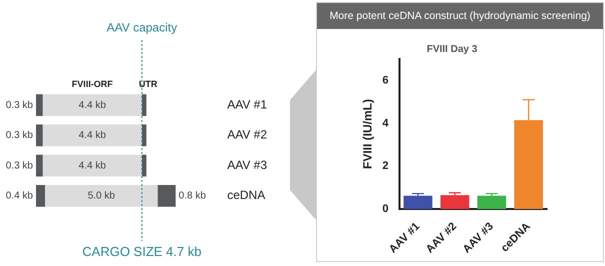 Image resolution: width=605 pixels, height=266 pixels. I want to click on y-tick-label: 2, so click(385, 166).